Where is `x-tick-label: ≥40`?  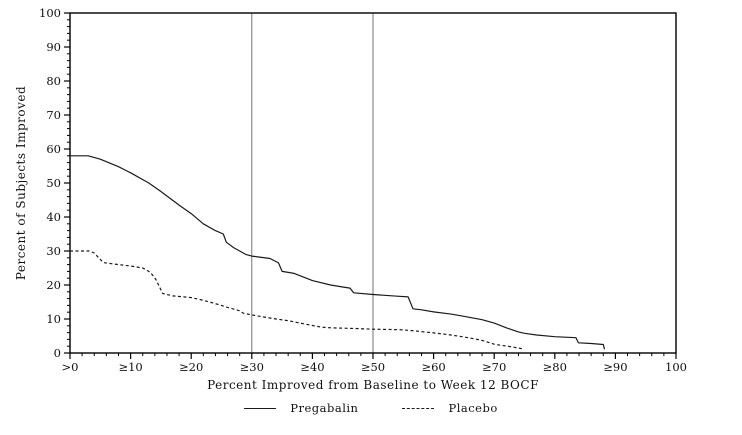 x-tick-label: ≥40 is located at coordinates (312, 367).